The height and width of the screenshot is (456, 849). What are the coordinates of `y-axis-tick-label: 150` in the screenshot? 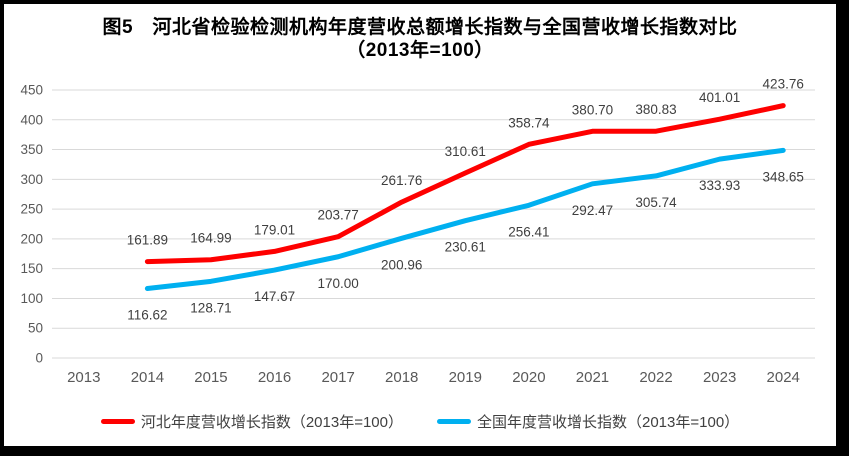 It's located at (31, 268).